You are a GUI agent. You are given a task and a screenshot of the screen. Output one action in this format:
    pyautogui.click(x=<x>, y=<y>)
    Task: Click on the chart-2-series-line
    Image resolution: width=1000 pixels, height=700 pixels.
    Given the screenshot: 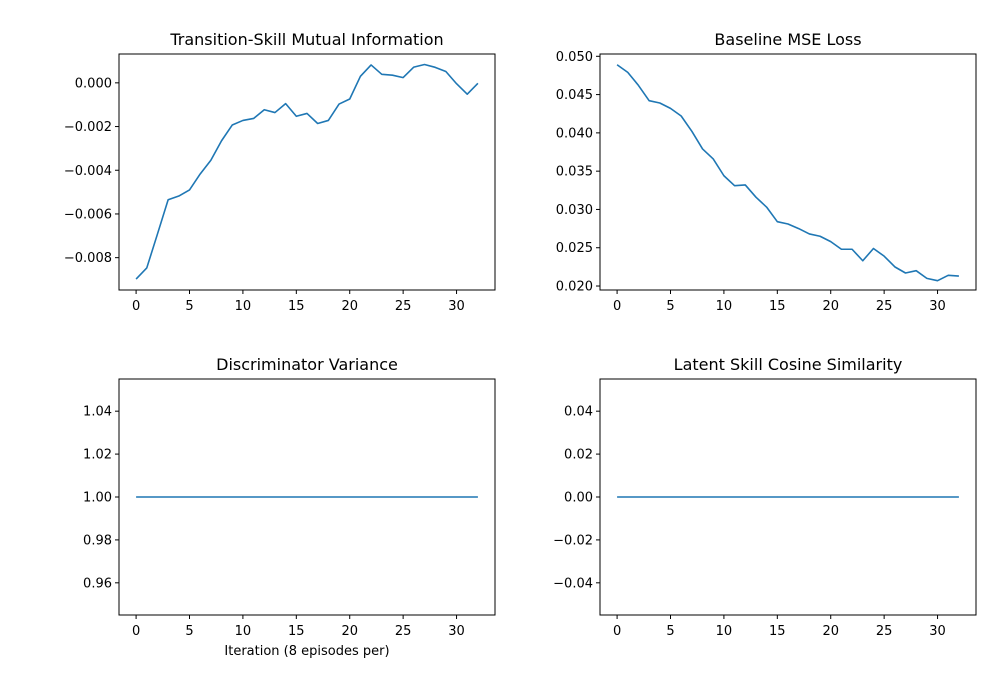 What is the action you would take?
    pyautogui.click(x=787, y=173)
    